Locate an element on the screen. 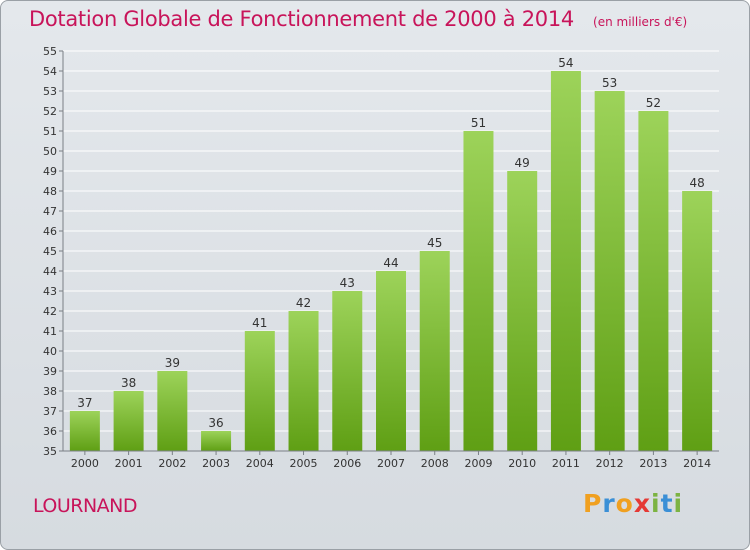 This screenshot has width=750, height=550. x-tick-label: 2008 is located at coordinates (435, 463).